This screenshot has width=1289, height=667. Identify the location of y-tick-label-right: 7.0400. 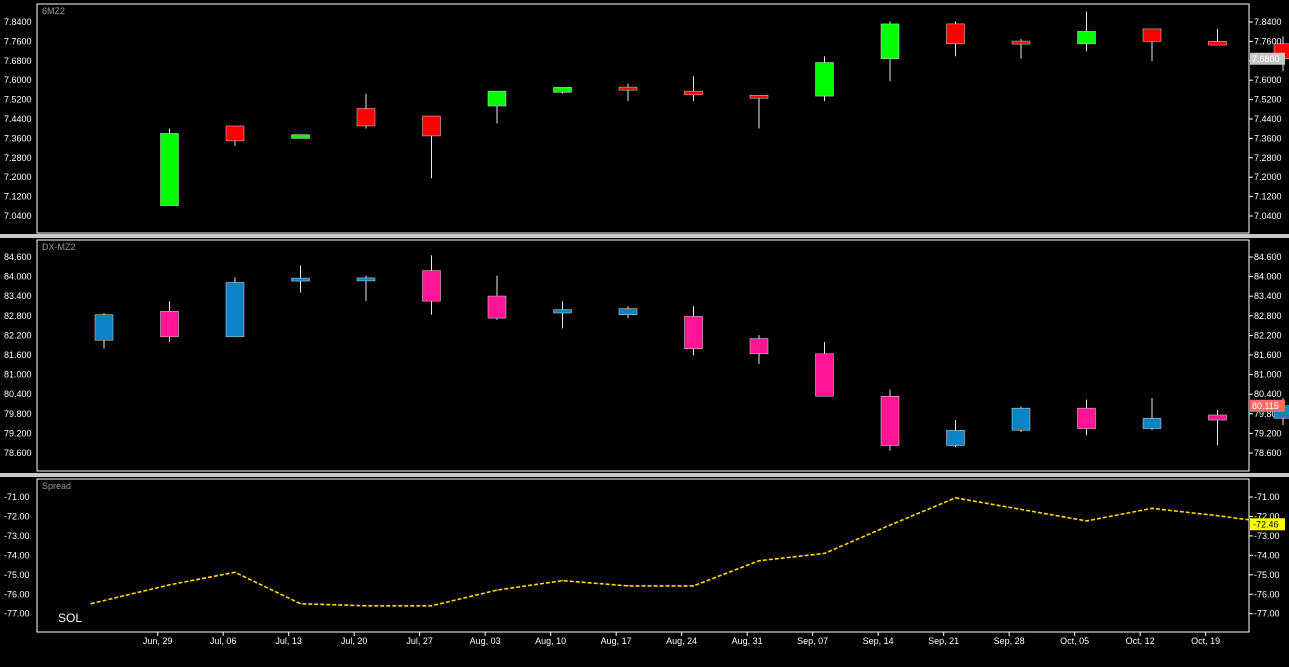
(1268, 216).